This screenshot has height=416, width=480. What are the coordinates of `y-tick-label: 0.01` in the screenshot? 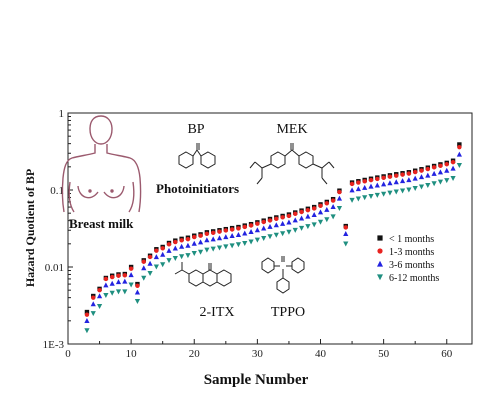 It's located at (54, 268).